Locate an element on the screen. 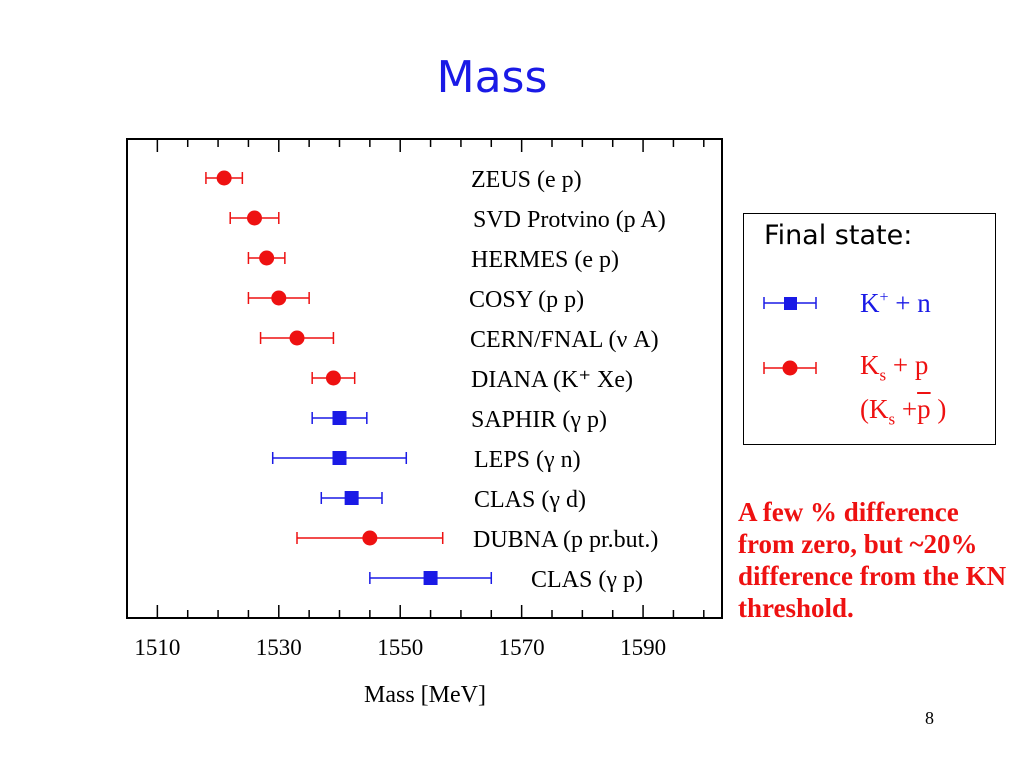 This screenshot has height=768, width=1024. experiment-label: CERN/FNAL (ν A) is located at coordinates (564, 340).